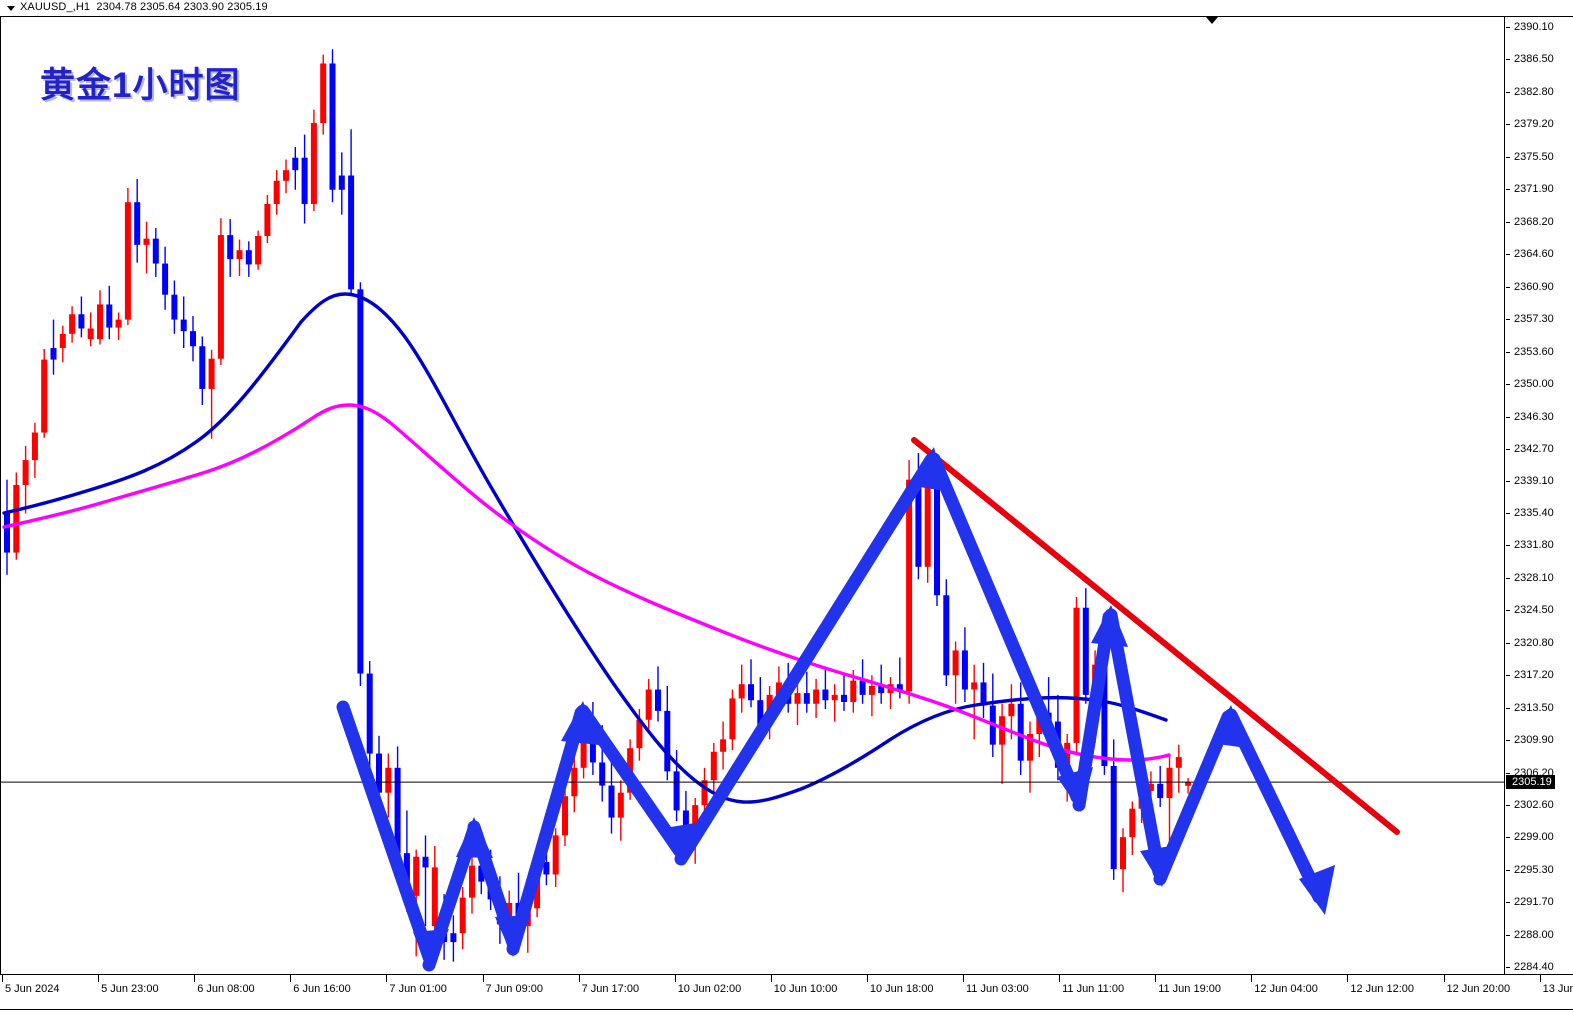 The image size is (1573, 1013). I want to click on time-tick-label: 12 Jun 20:00, so click(1478, 989).